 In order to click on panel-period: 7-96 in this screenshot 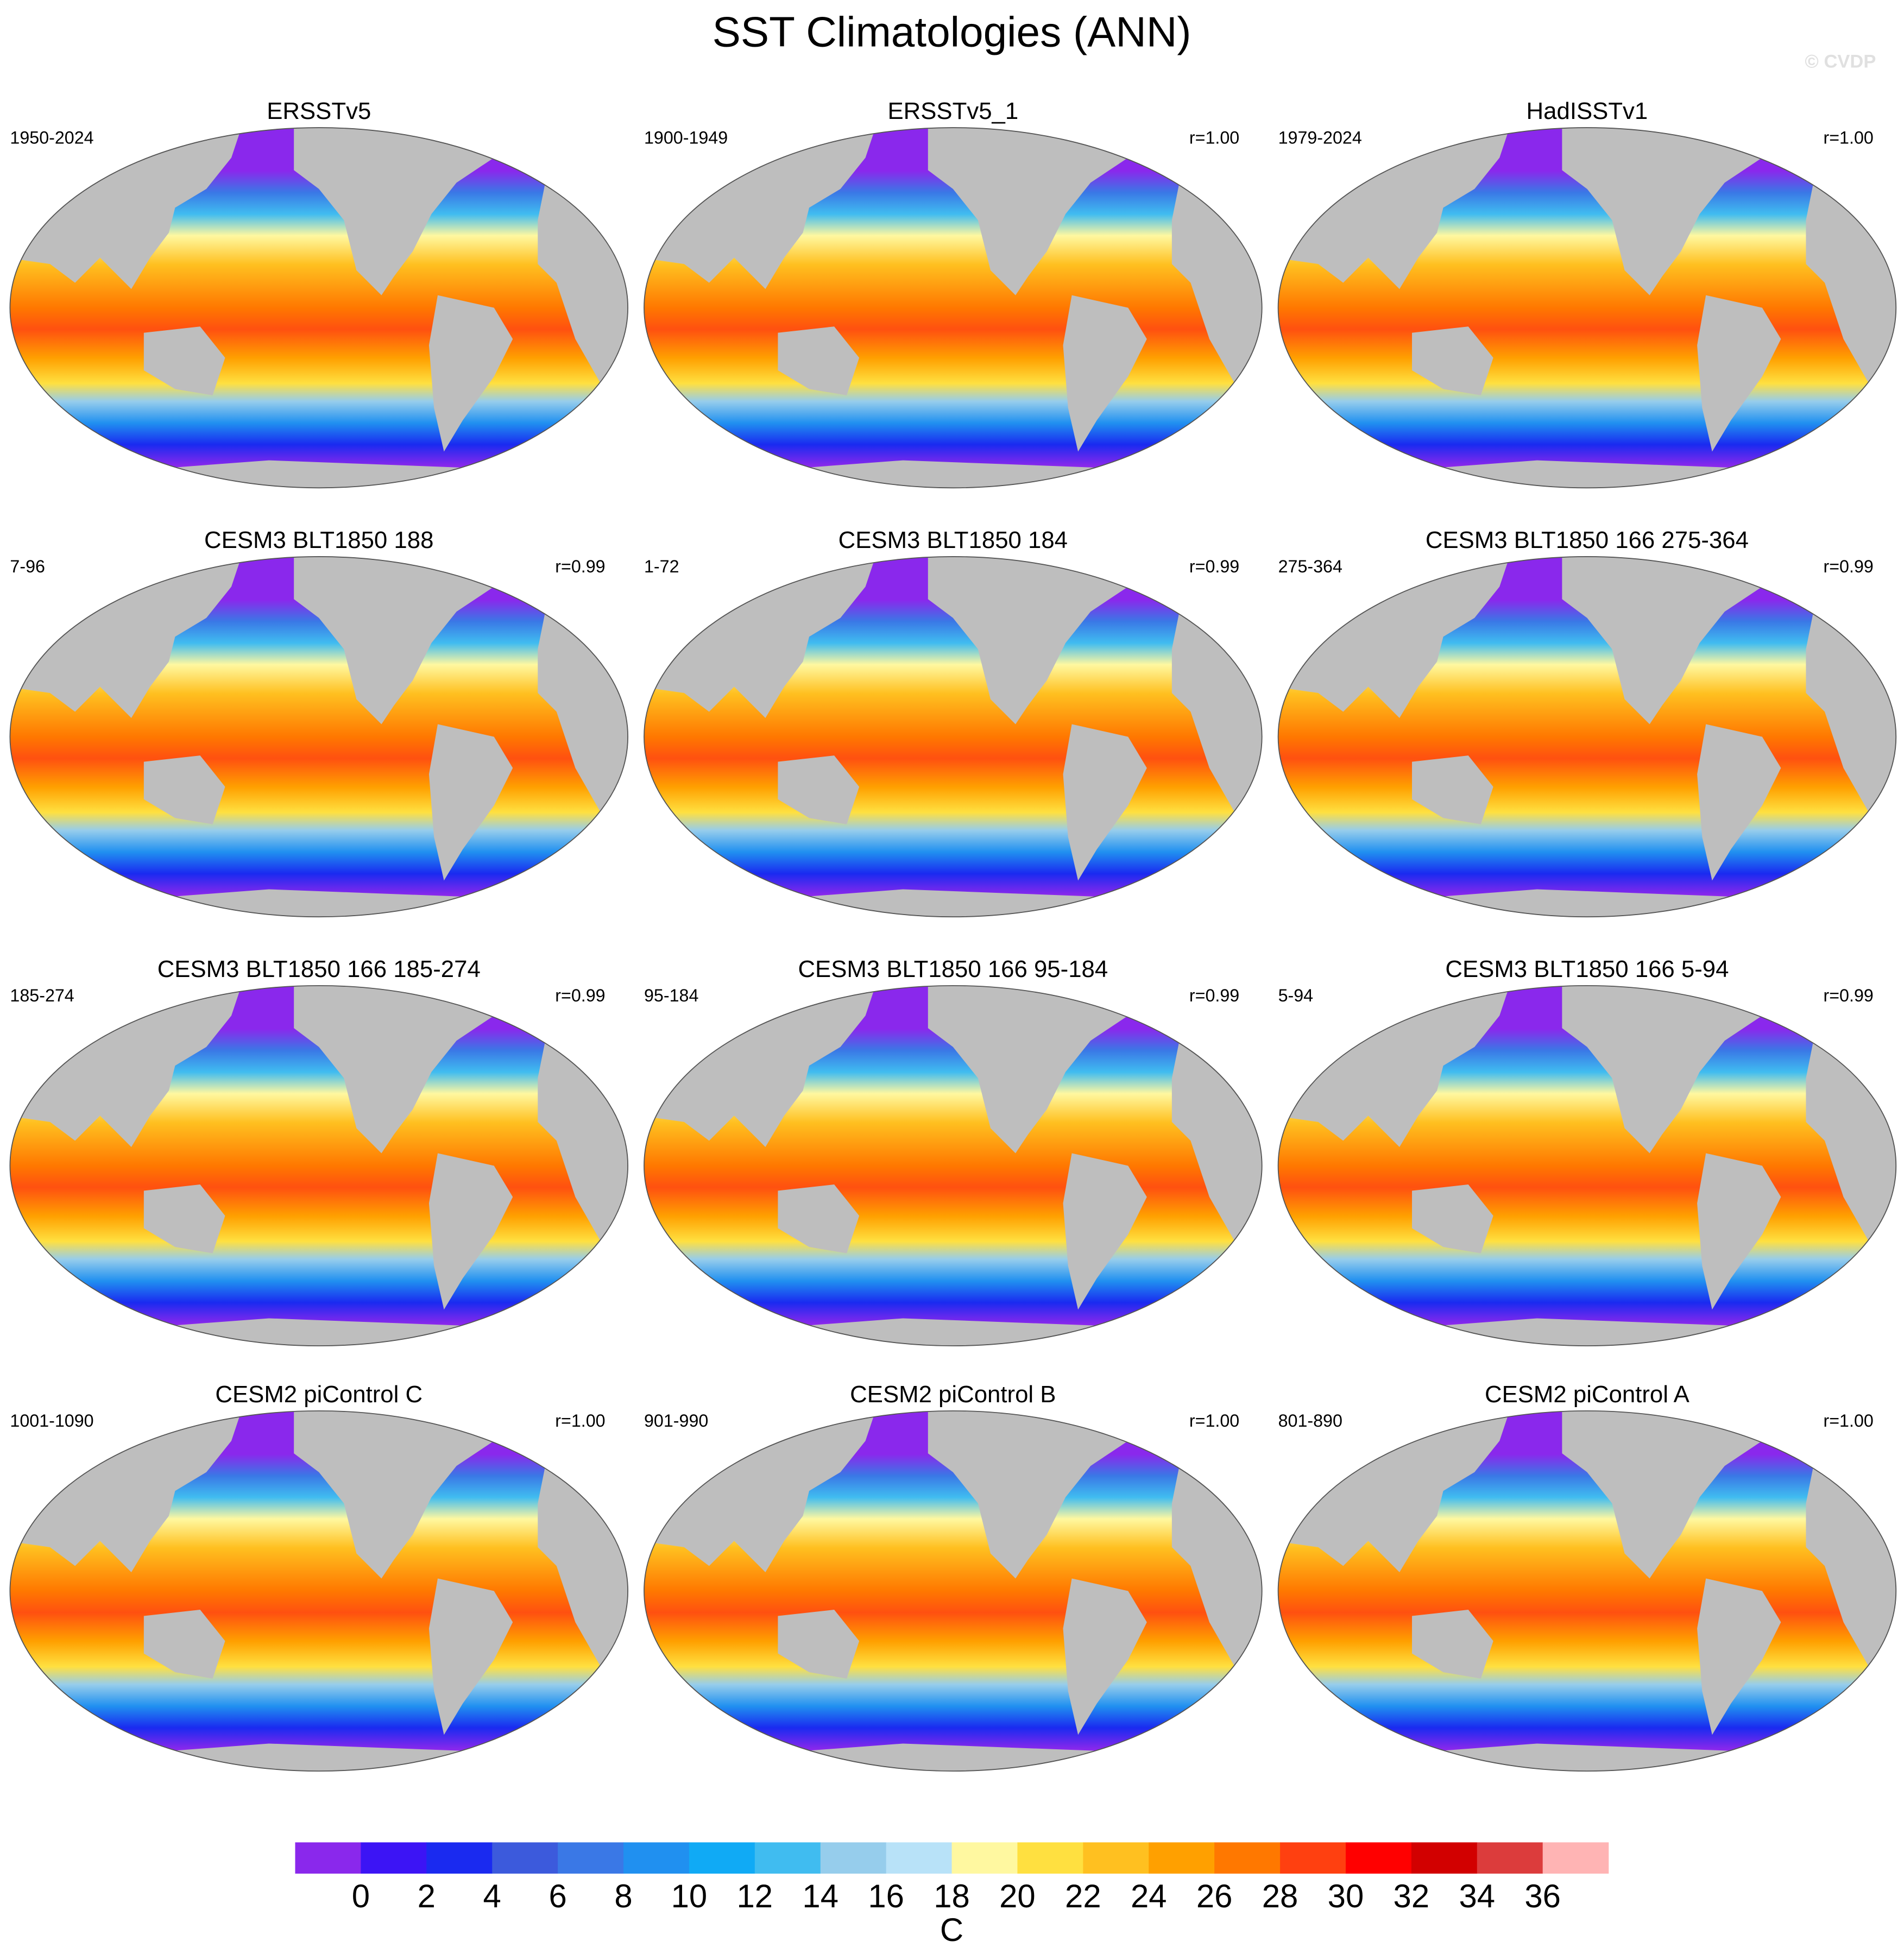, I will do `click(27, 566)`.